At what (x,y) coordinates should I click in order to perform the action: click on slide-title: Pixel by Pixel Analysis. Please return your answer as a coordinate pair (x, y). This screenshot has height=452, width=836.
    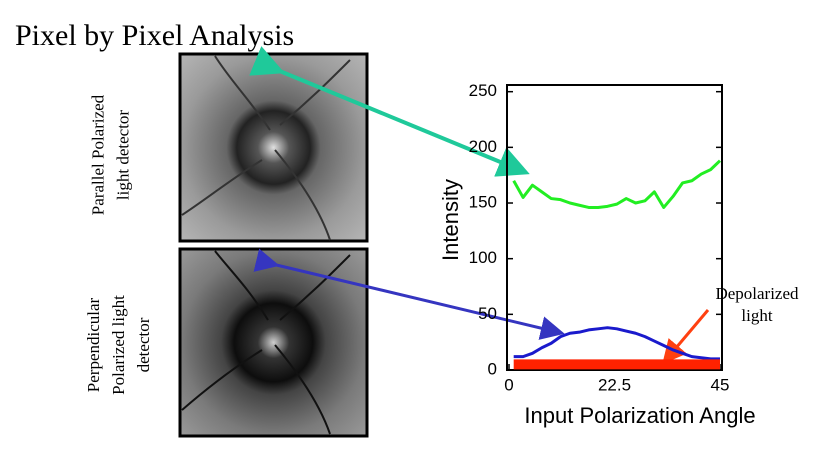
    Looking at the image, I should click on (154, 35).